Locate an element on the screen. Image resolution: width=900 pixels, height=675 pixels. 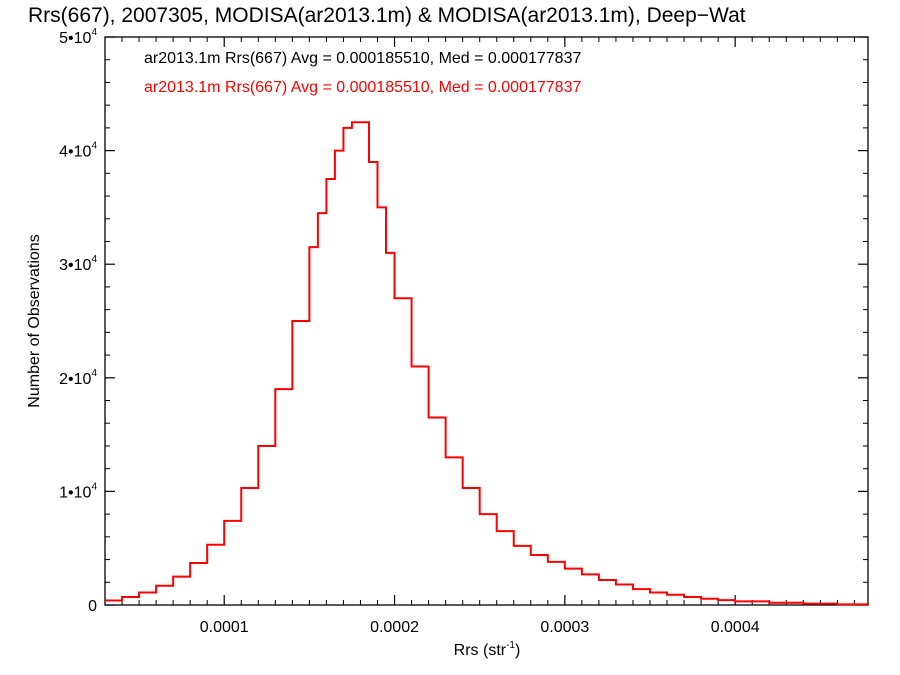
y-tick-label-mantissa: 0 is located at coordinates (92, 606).